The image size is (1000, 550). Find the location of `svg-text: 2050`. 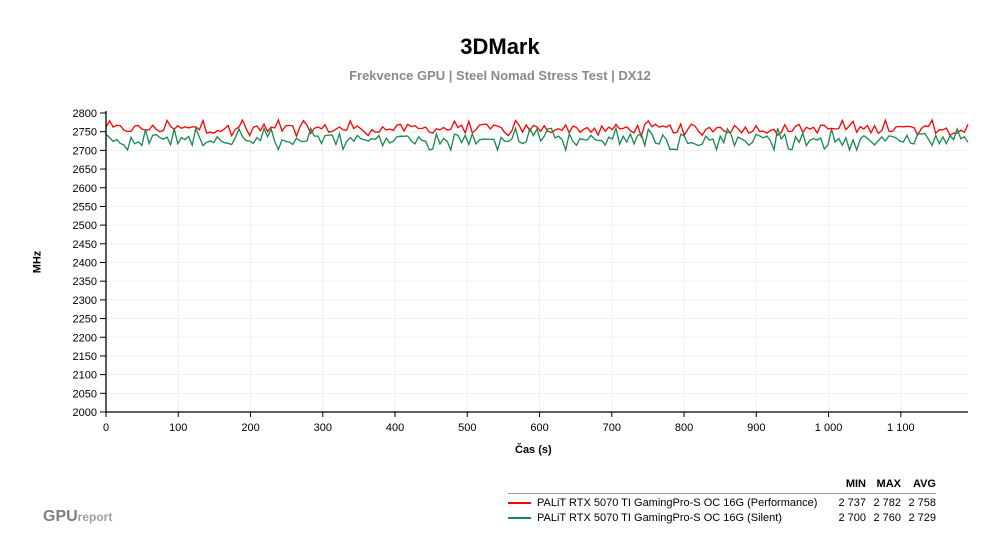

svg-text: 2050 is located at coordinates (85, 394).